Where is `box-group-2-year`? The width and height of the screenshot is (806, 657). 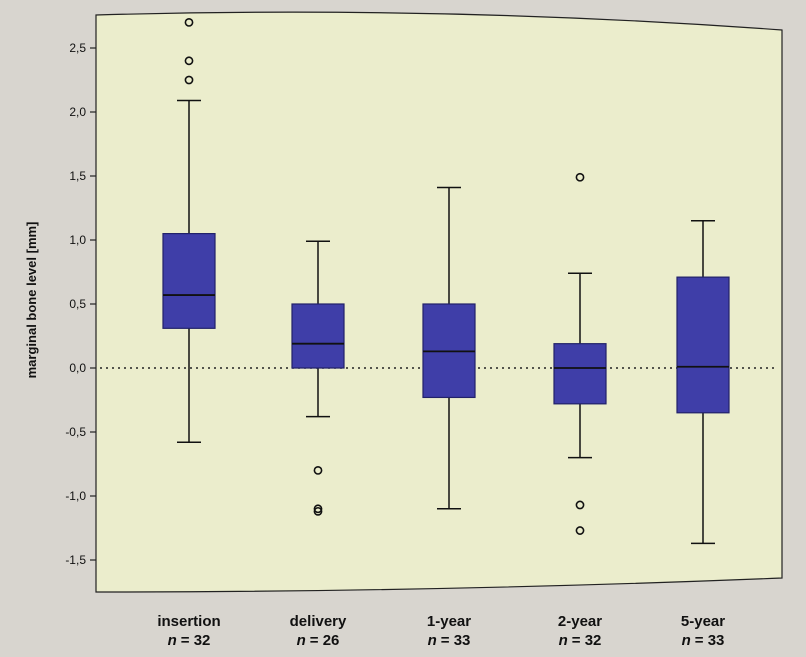
box-group-2-year is located at coordinates (580, 353).